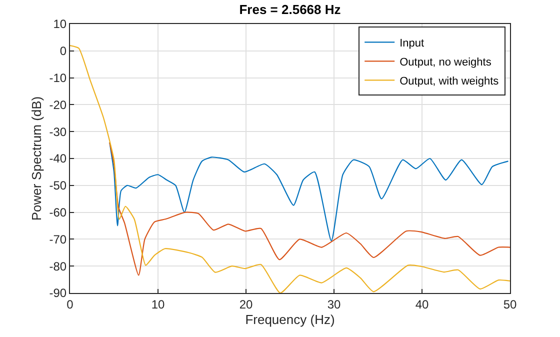 The width and height of the screenshot is (560, 337). I want to click on y-tick-label: -70, so click(58, 239).